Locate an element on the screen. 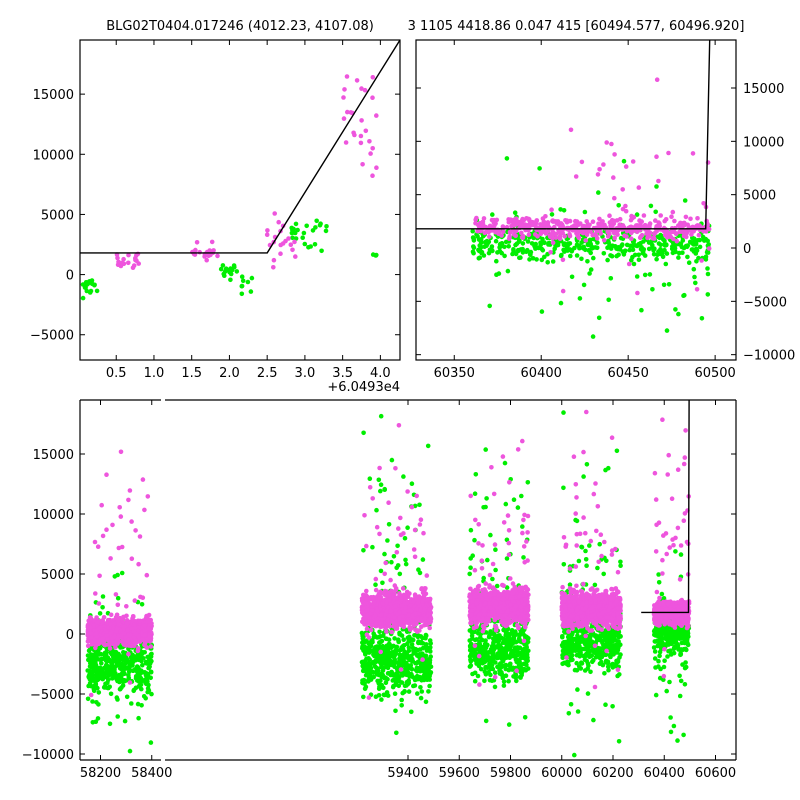 Image resolution: width=800 pixels, height=800 pixels. model-line is located at coordinates (563, 135).